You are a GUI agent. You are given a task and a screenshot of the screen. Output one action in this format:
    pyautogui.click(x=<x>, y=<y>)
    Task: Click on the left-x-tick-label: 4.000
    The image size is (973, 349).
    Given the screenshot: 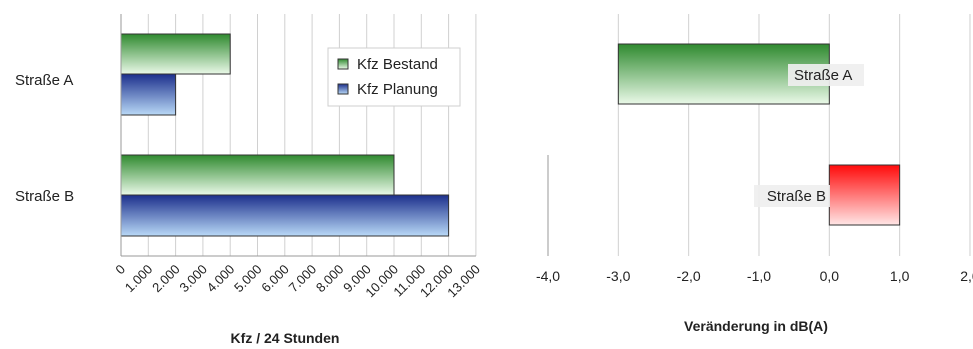 What is the action you would take?
    pyautogui.click(x=221, y=279)
    